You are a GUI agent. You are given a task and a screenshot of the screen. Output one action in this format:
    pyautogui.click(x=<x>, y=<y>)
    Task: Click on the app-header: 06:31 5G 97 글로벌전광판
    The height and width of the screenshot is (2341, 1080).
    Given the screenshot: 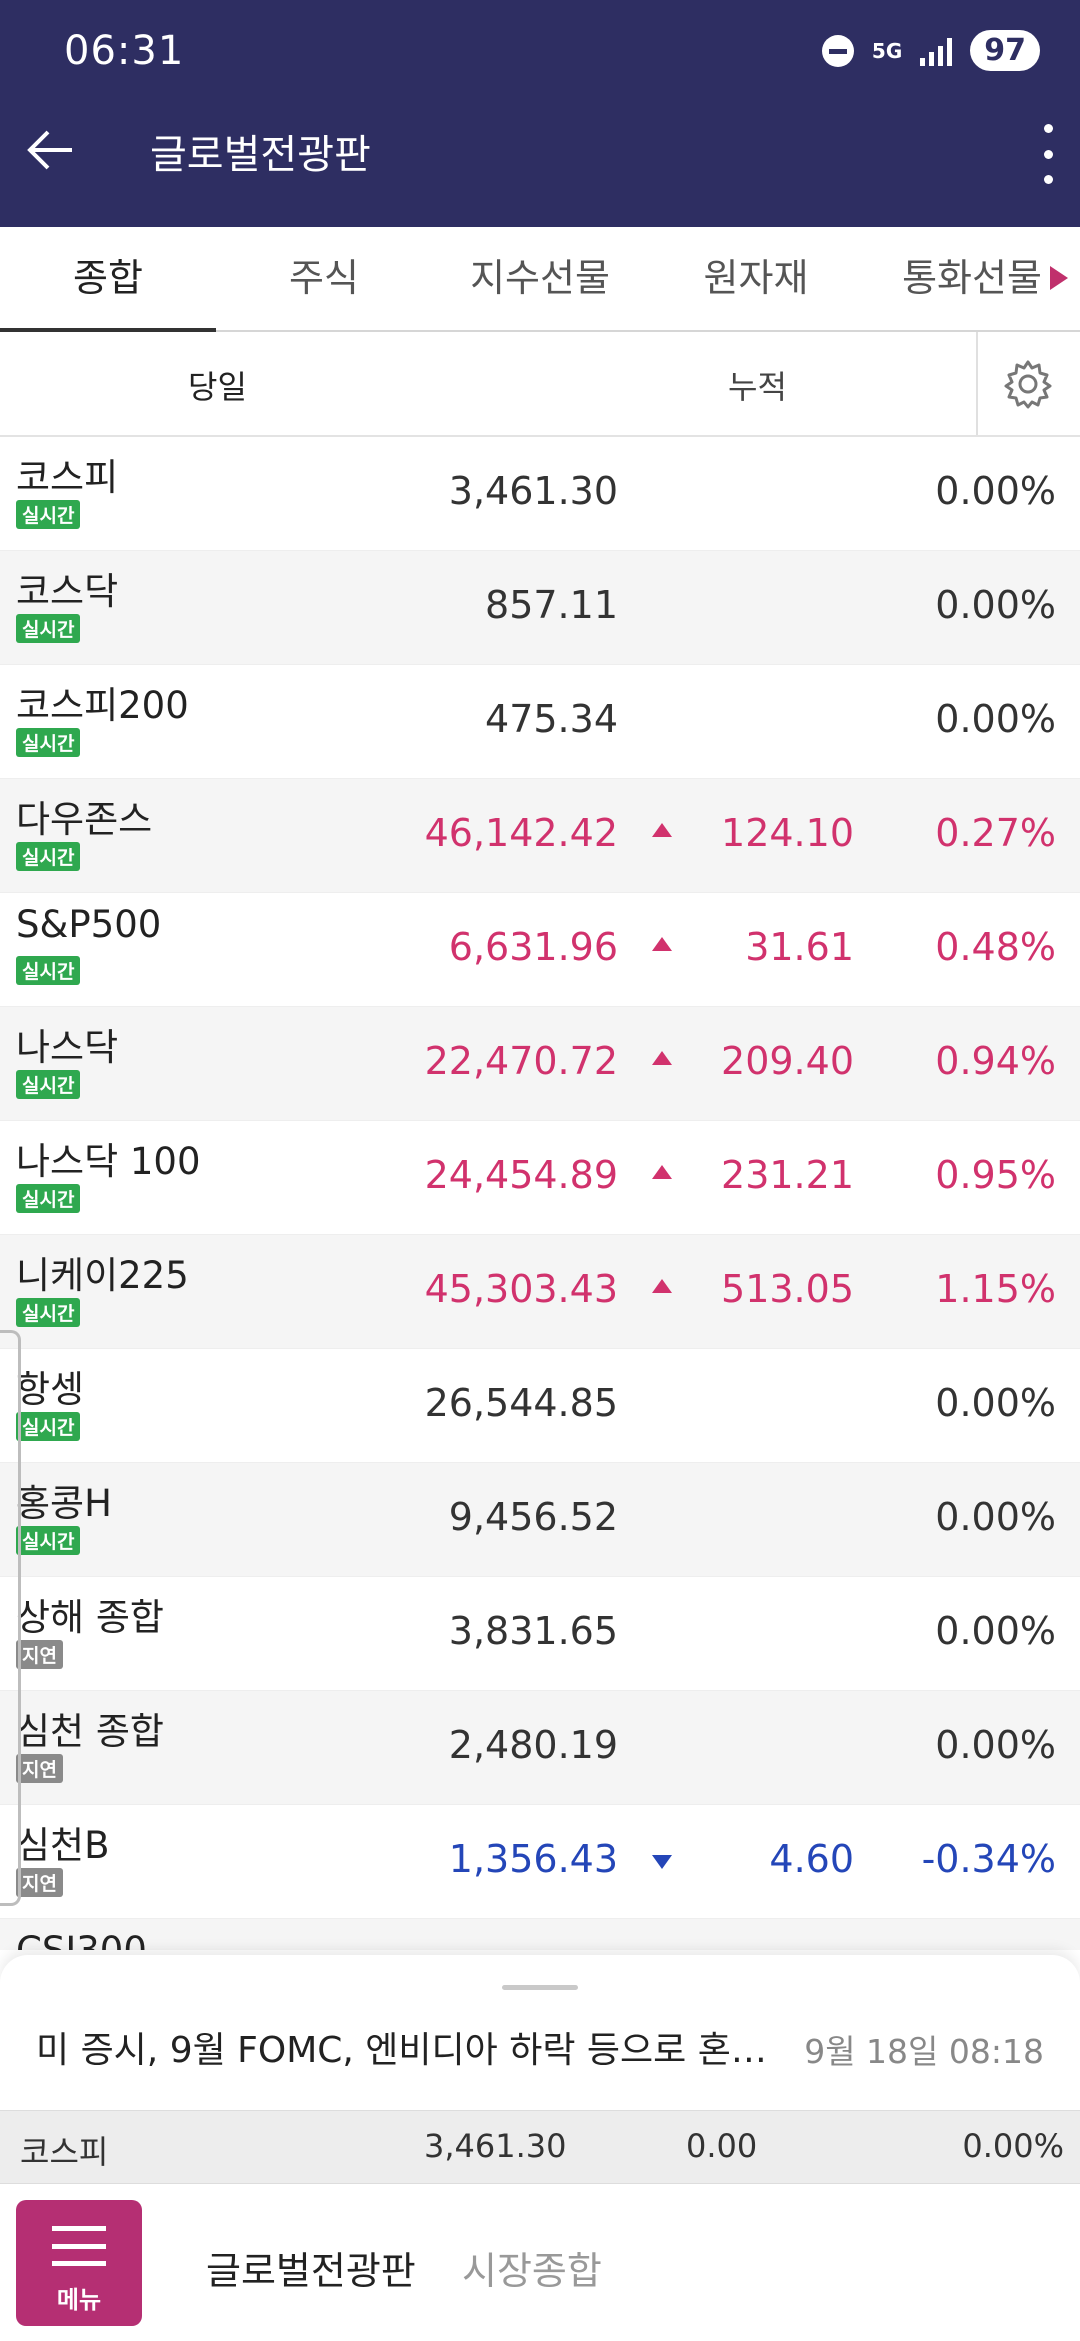 What is the action you would take?
    pyautogui.click(x=540, y=113)
    